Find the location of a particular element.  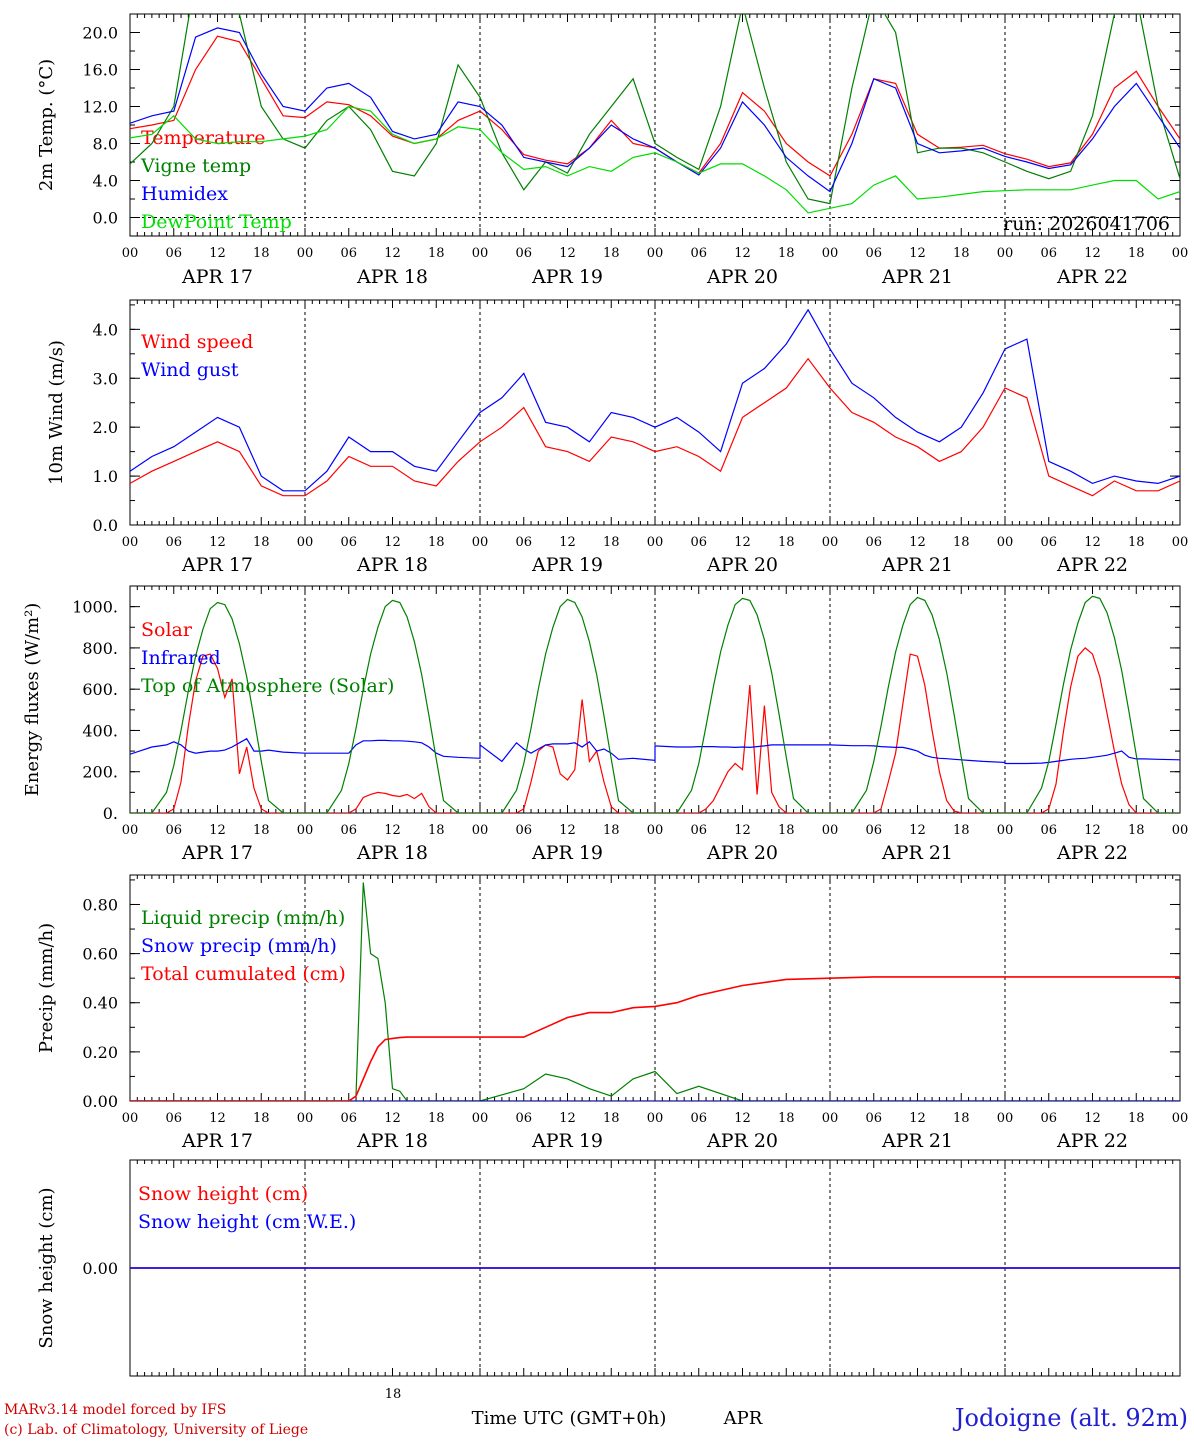

y-axis-label-precip: Precip (mm/h) is located at coordinates (46, 988).